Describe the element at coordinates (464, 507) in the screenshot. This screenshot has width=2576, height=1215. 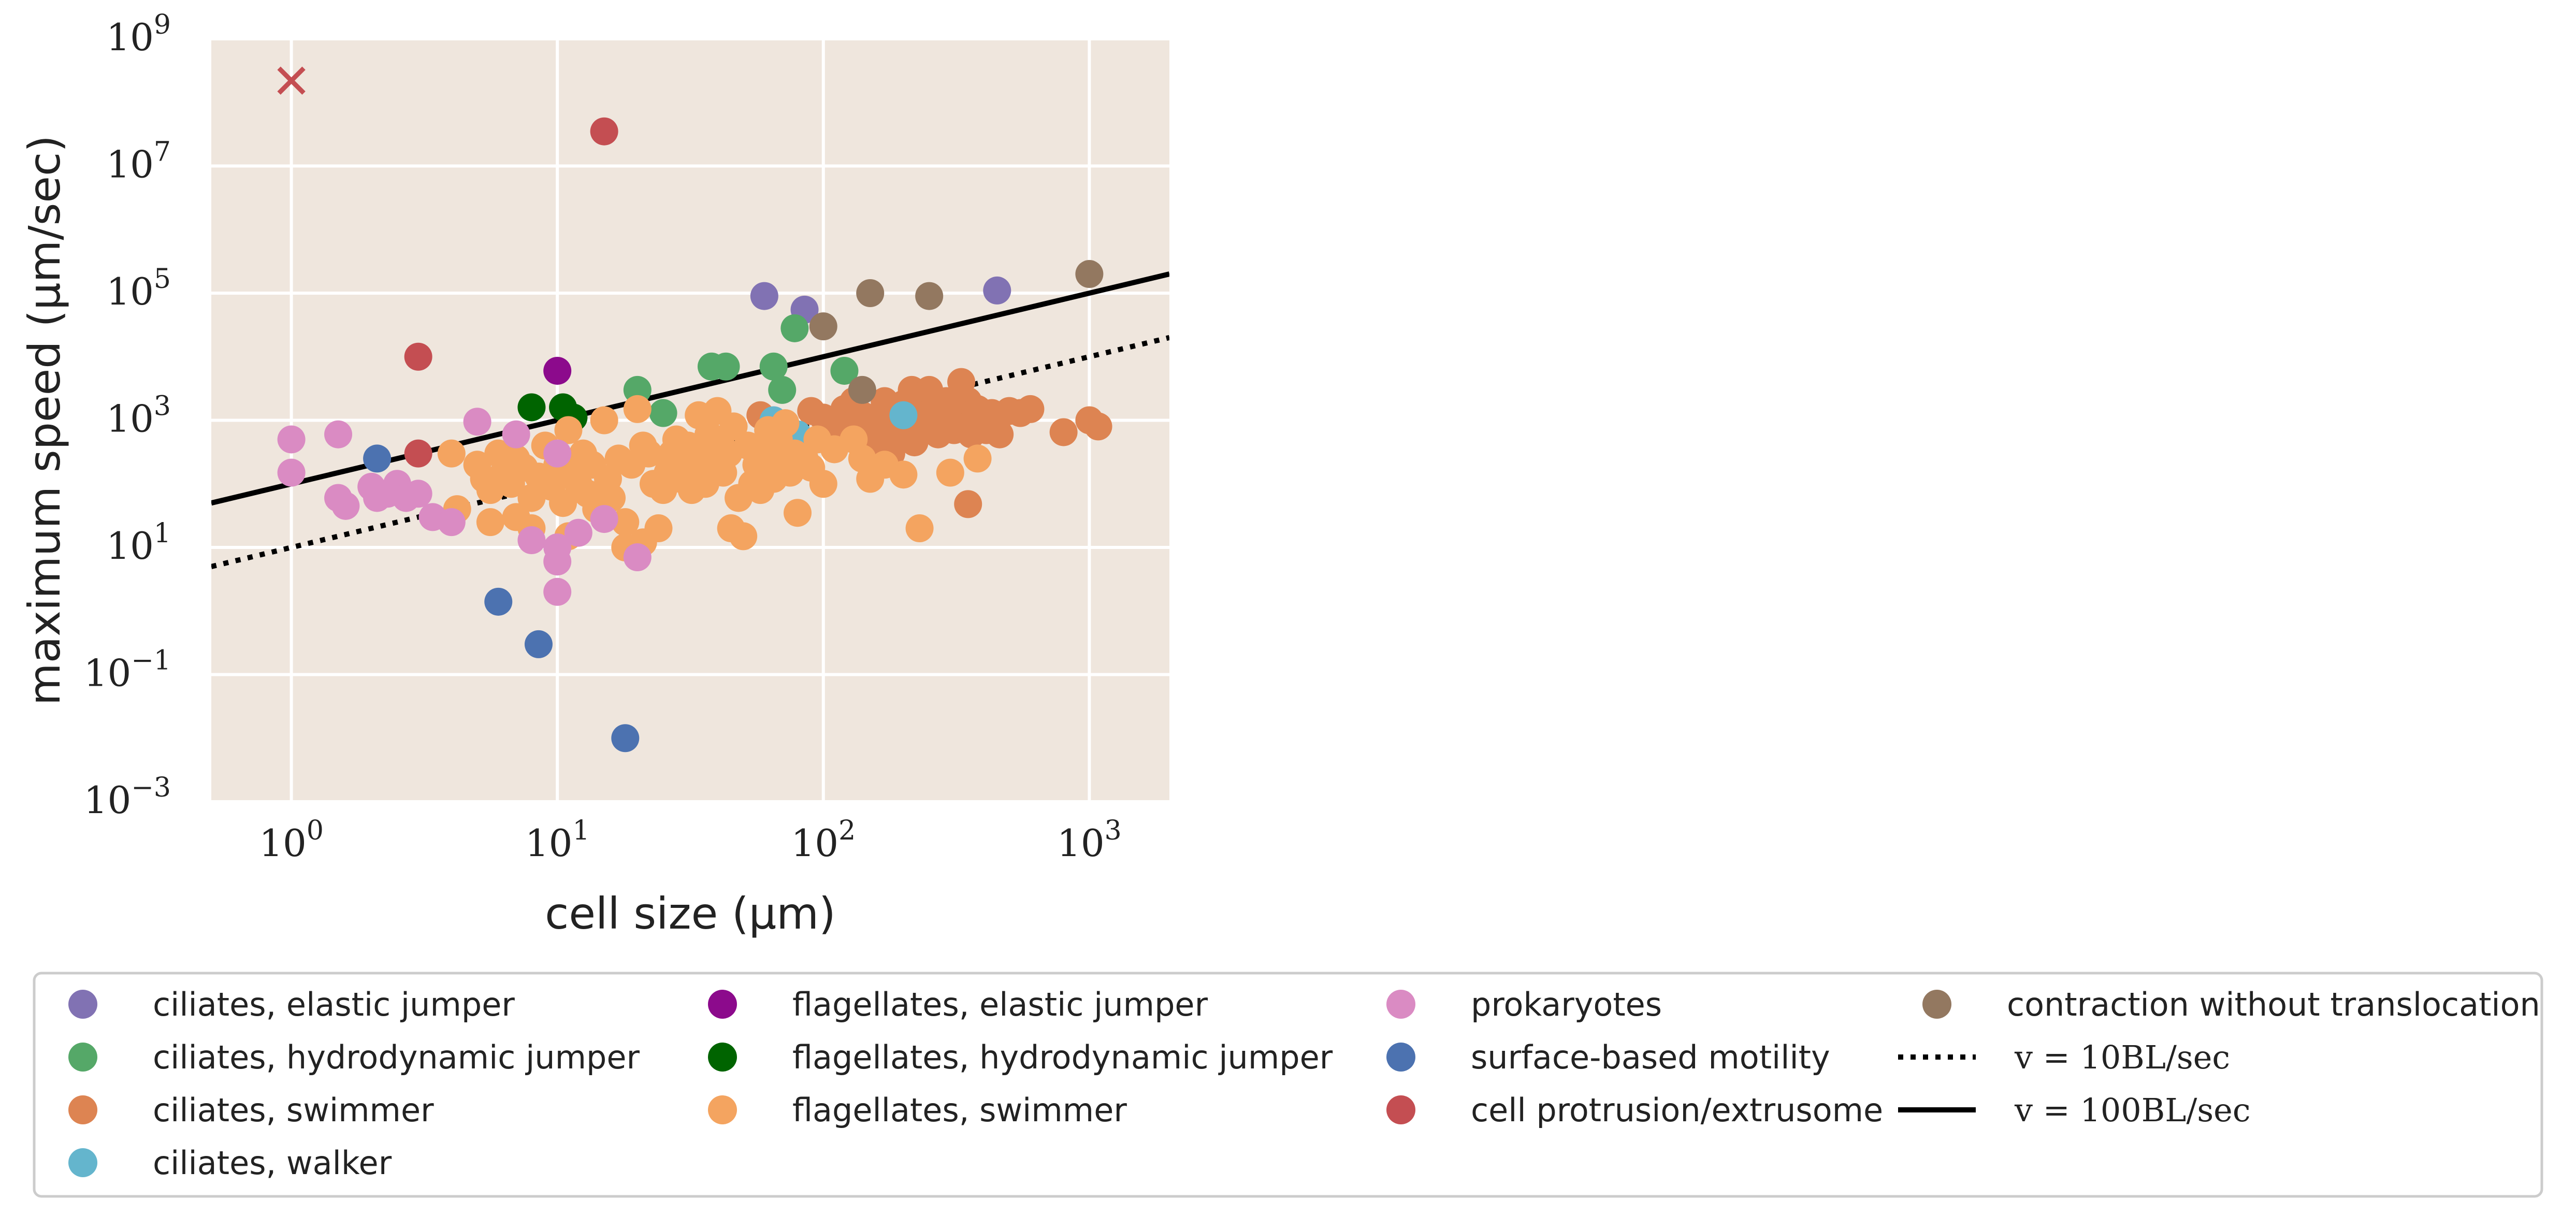
I see `series-prokaryotes` at that location.